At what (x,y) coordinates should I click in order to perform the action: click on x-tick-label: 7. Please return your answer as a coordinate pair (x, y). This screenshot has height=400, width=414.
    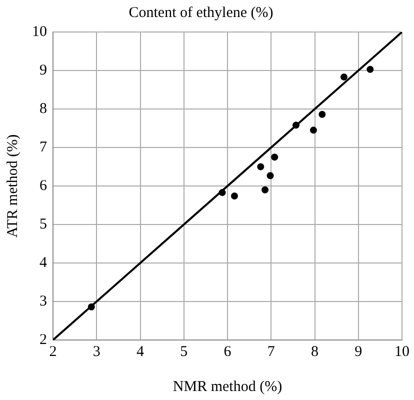
    Looking at the image, I should click on (271, 352).